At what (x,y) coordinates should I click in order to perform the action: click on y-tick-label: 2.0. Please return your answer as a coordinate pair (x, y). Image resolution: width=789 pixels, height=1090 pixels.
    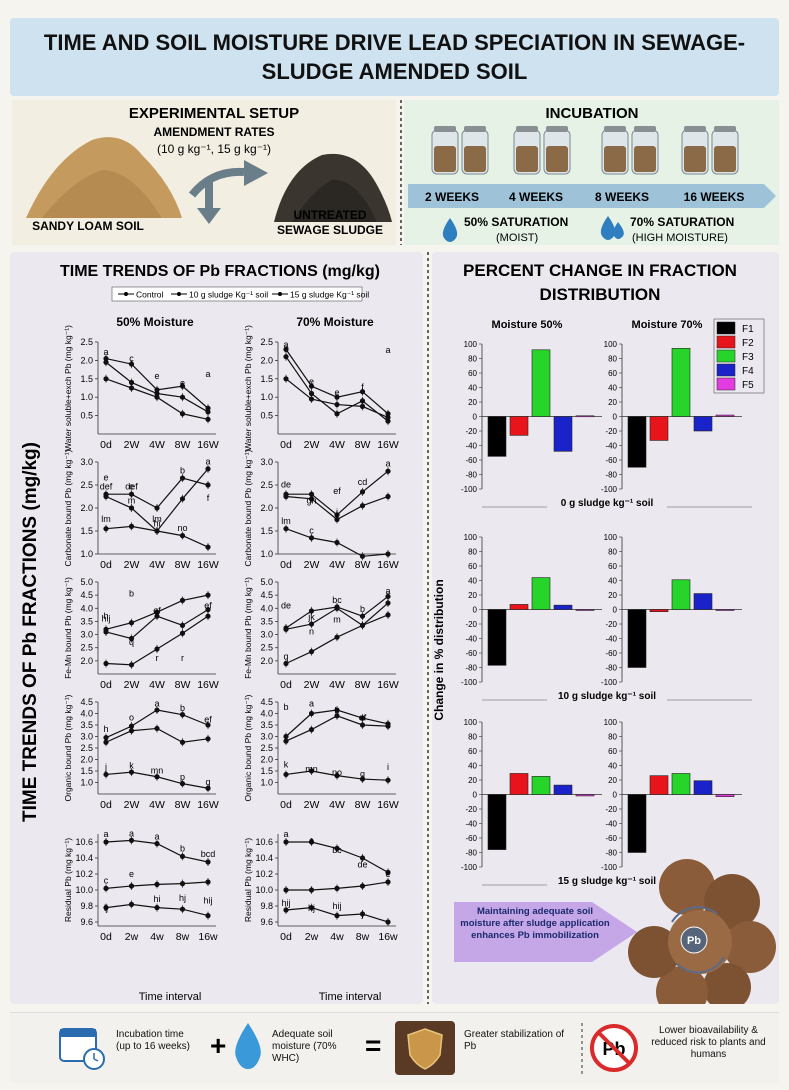
    Looking at the image, I should click on (86, 360).